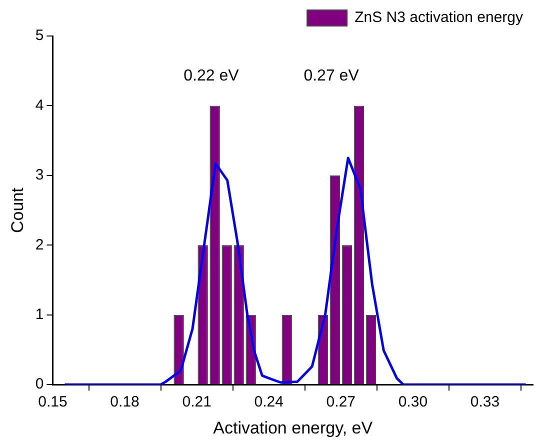 The width and height of the screenshot is (545, 447). What do you see at coordinates (332, 75) in the screenshot?
I see `annotation: 0.27 eV` at bounding box center [332, 75].